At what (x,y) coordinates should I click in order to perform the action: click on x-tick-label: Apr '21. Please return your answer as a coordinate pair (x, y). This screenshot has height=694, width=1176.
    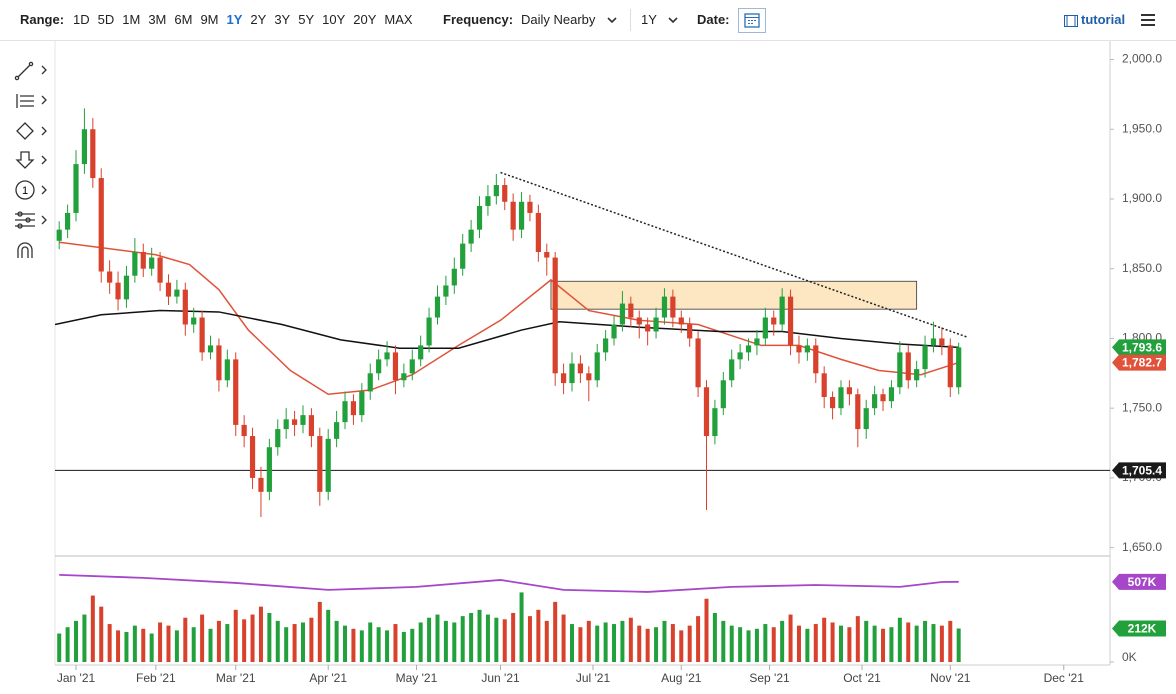
    Looking at the image, I should click on (328, 678).